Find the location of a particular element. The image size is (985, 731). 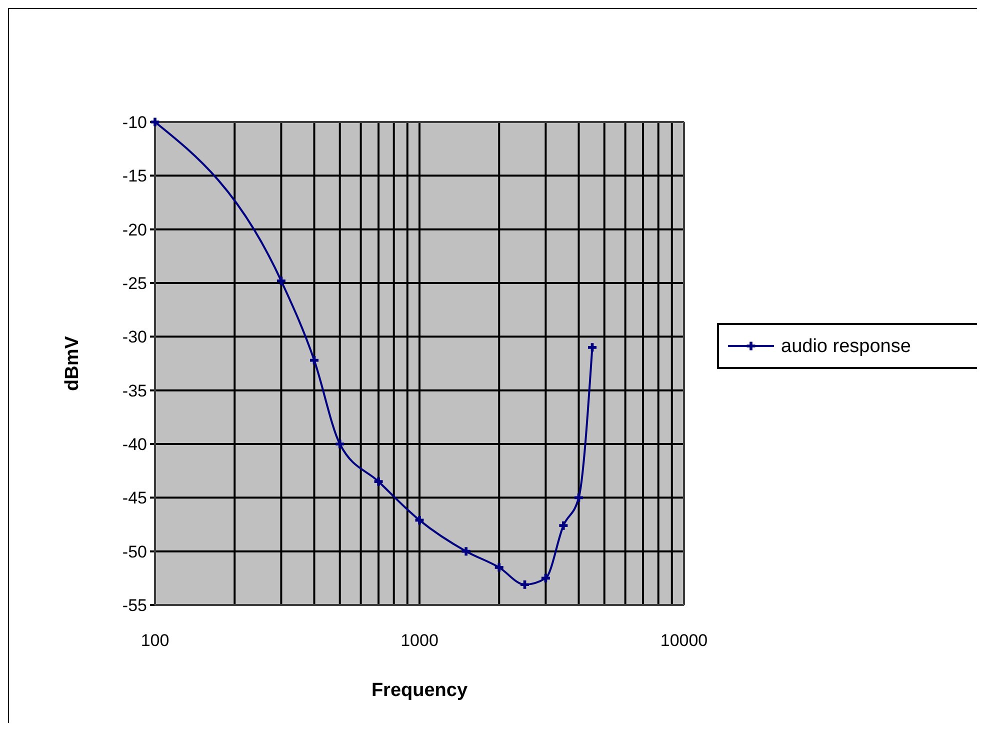

y-tick-label: -35 is located at coordinates (134, 390).